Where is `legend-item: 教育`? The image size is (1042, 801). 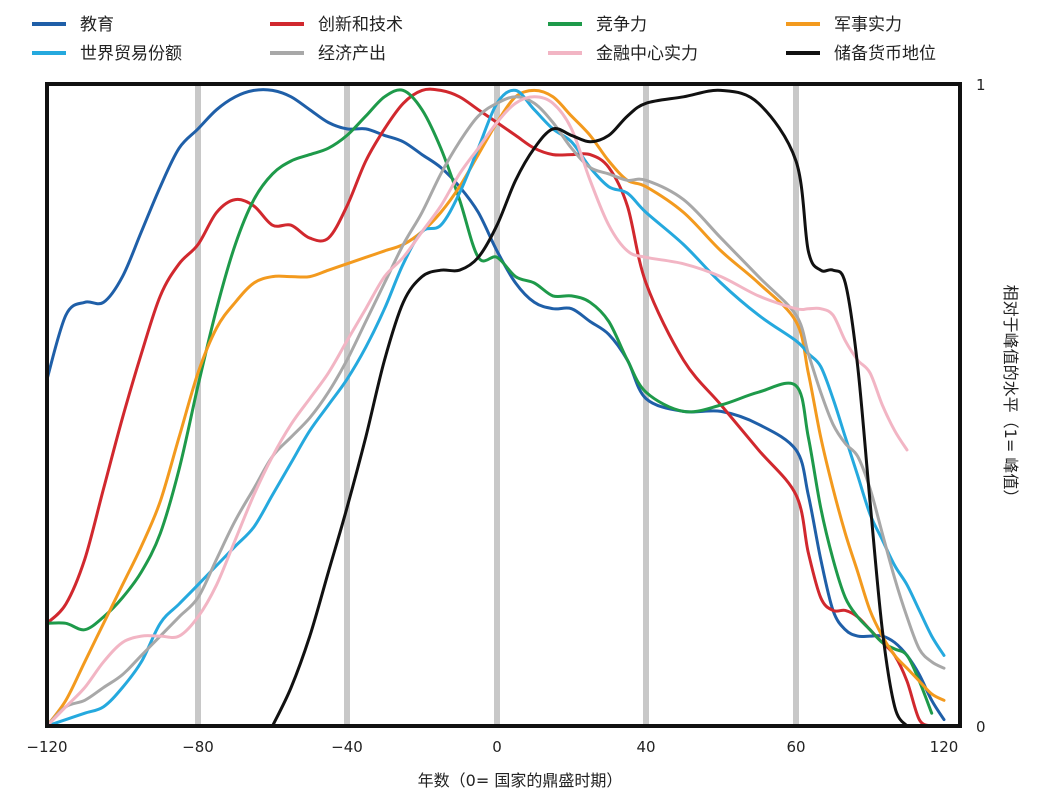 legend-item: 教育 is located at coordinates (73, 25).